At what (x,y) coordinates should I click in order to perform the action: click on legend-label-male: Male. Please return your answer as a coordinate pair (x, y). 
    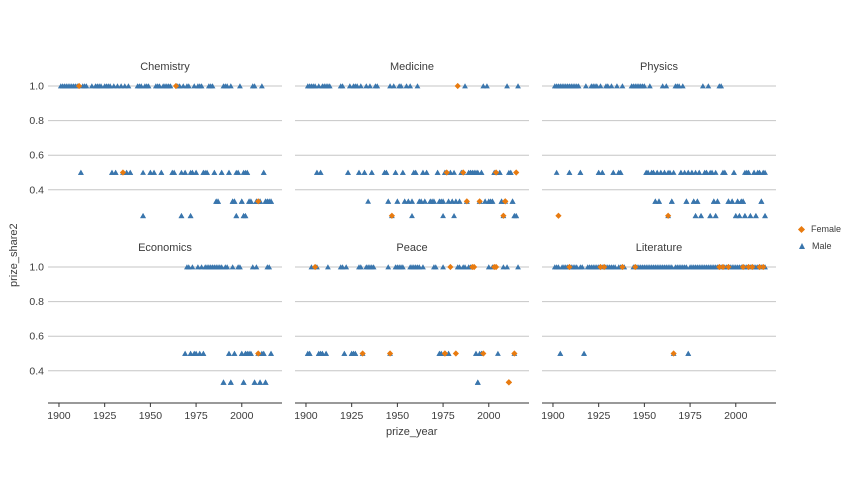
    Looking at the image, I should click on (822, 246).